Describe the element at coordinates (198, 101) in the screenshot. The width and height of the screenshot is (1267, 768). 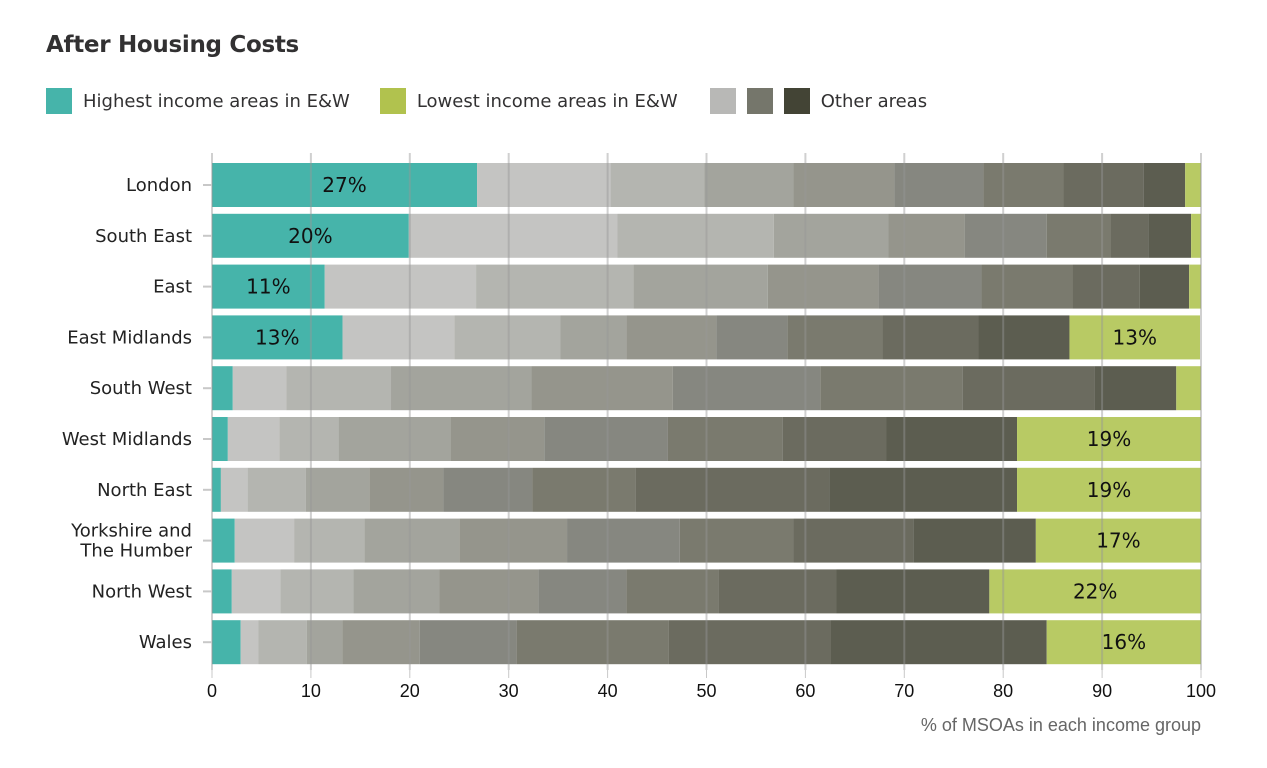
I see `legend-item-highest: Highest income areas in E&W` at that location.